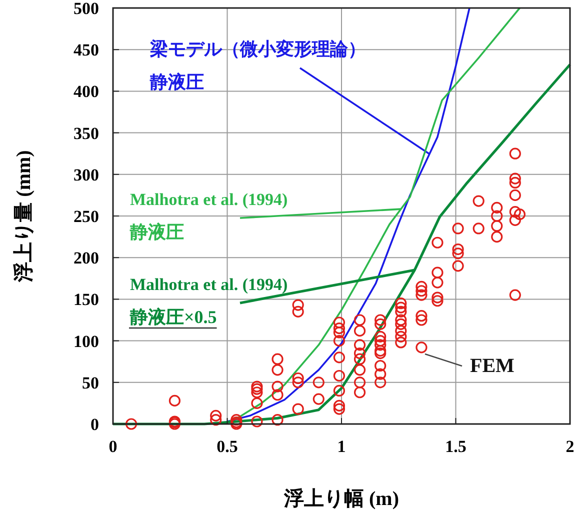 Image resolution: width=575 pixels, height=520 pixels. What do you see at coordinates (208, 216) in the screenshot?
I see `text: Malhotra et al. (1994) 静液圧` at bounding box center [208, 216].